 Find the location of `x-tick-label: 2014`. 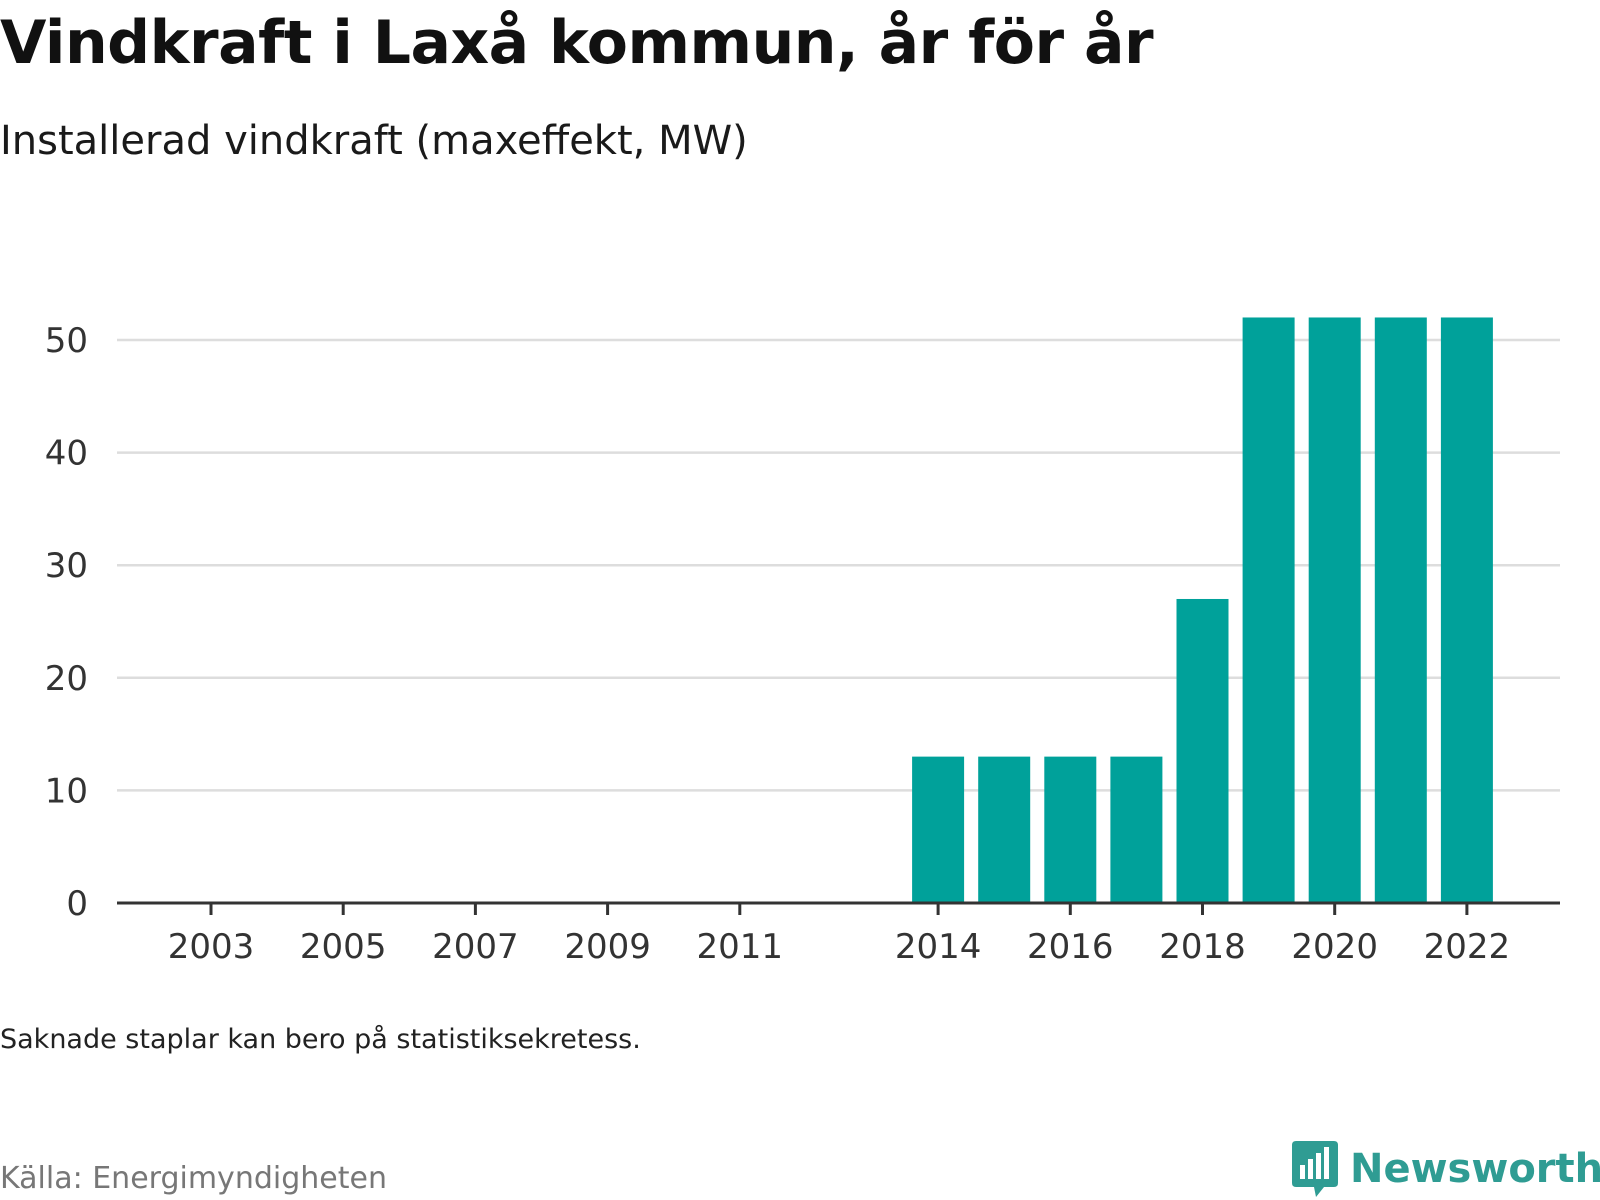

x-tick-label: 2014 is located at coordinates (938, 947).